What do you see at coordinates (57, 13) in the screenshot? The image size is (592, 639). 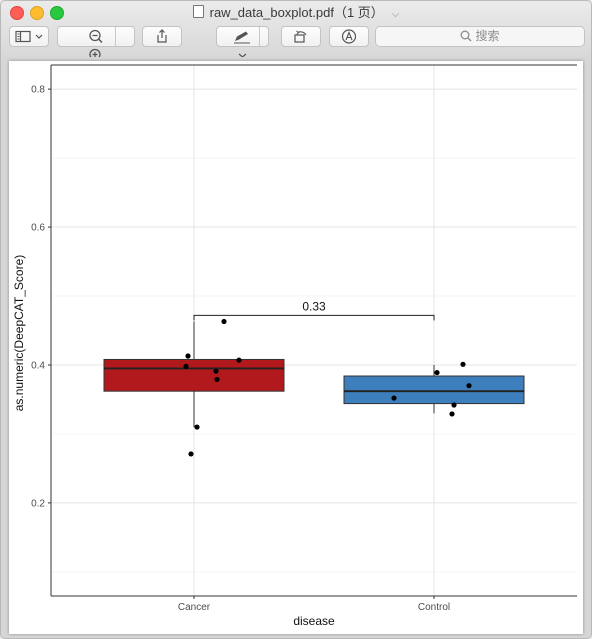 I see `maximize-window-button` at bounding box center [57, 13].